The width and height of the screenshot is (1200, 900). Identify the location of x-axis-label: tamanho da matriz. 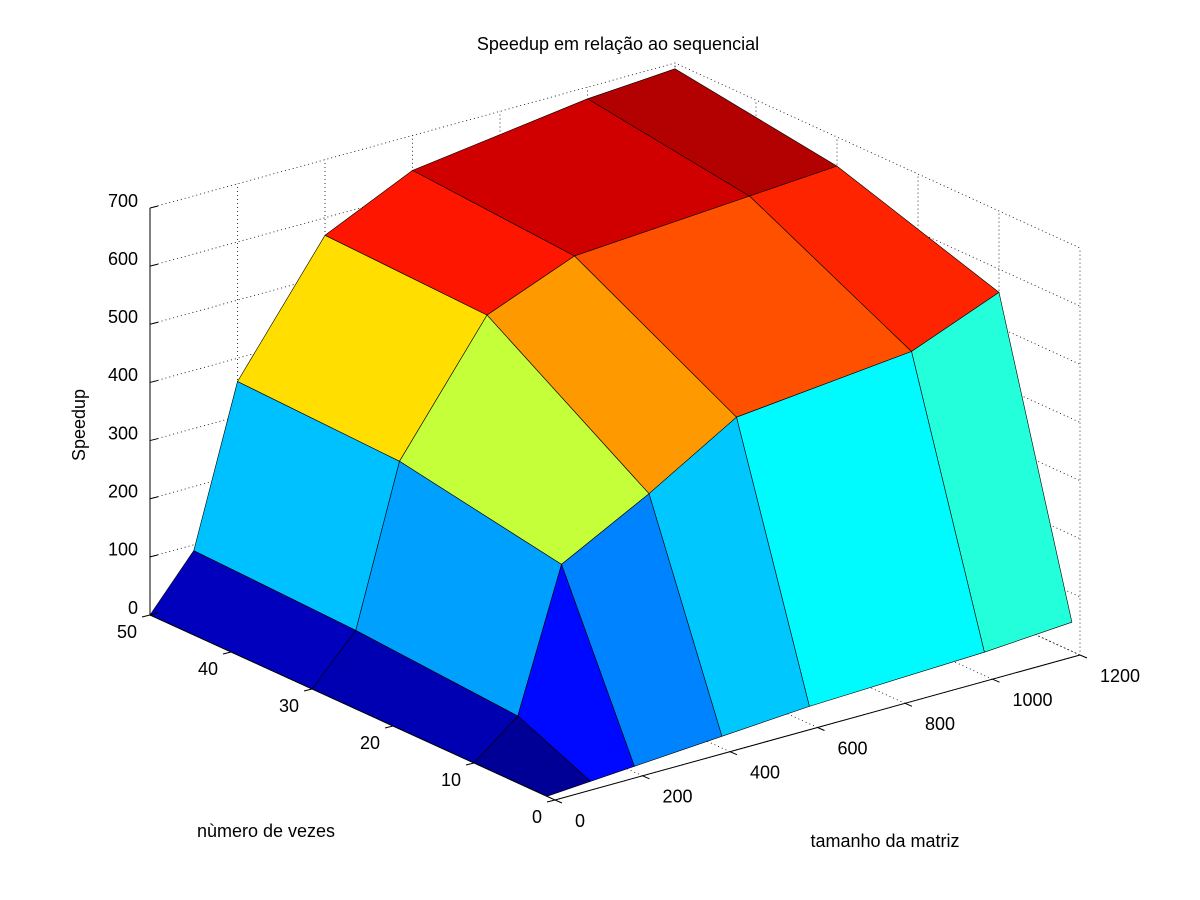
(884, 841).